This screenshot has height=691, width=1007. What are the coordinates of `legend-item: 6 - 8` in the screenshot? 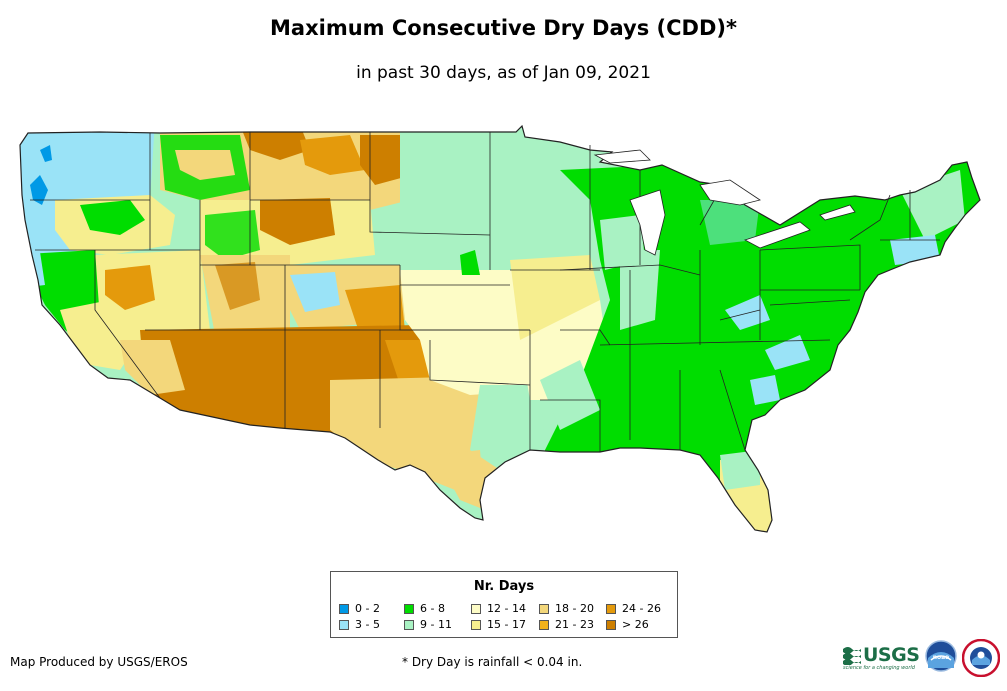 It's located at (424, 608).